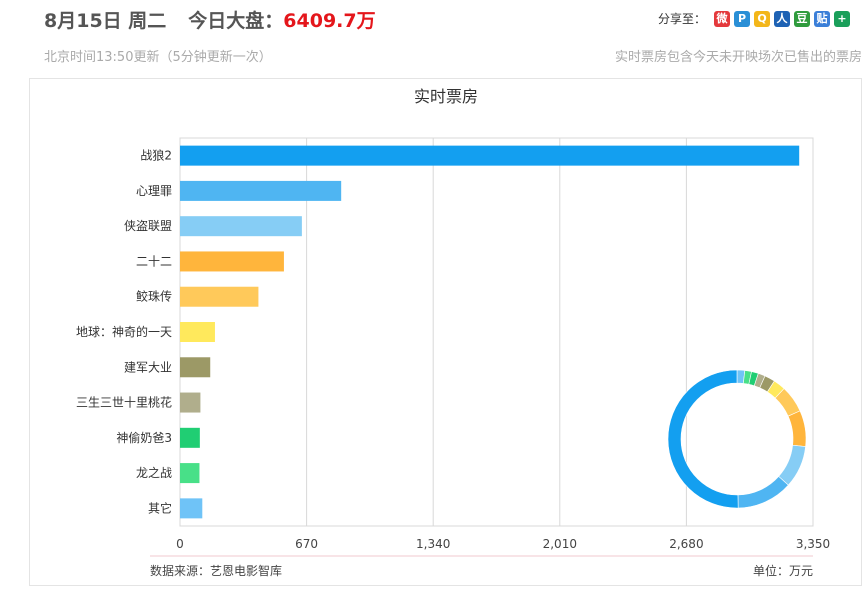 This screenshot has height=595, width=864. What do you see at coordinates (742, 18) in the screenshot?
I see `tencent-weibo-icon: P` at bounding box center [742, 18].